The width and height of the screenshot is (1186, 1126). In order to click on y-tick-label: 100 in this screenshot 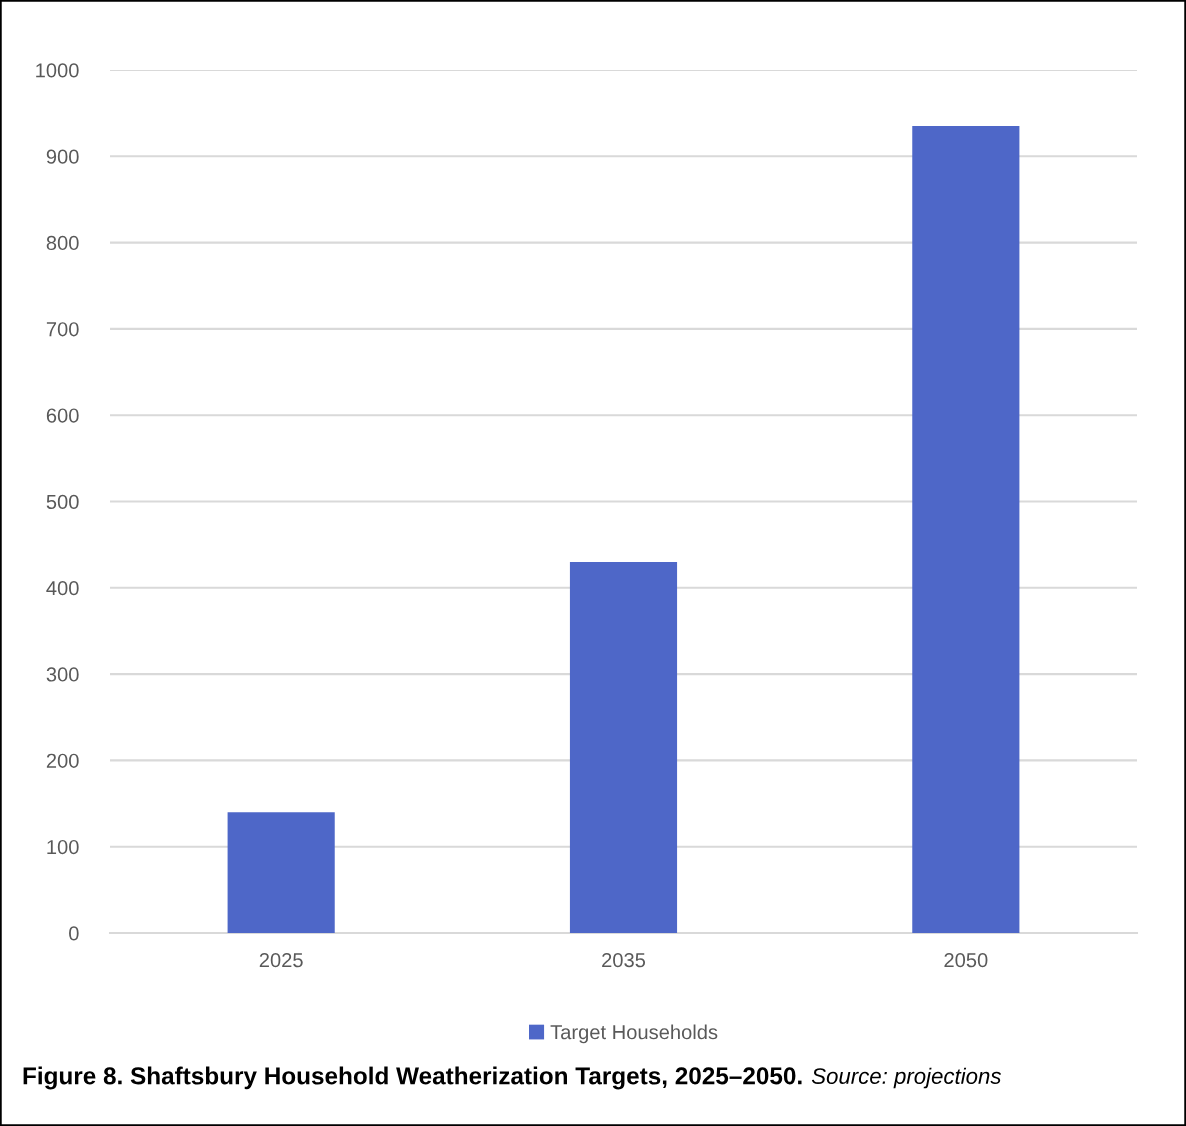, I will do `click(63, 847)`.